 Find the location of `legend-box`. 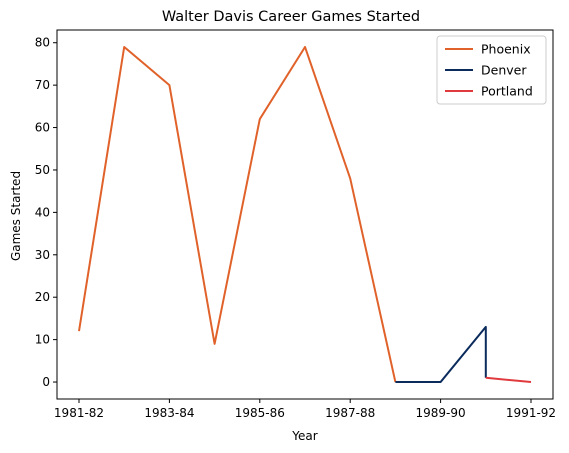

legend-box is located at coordinates (491, 70).